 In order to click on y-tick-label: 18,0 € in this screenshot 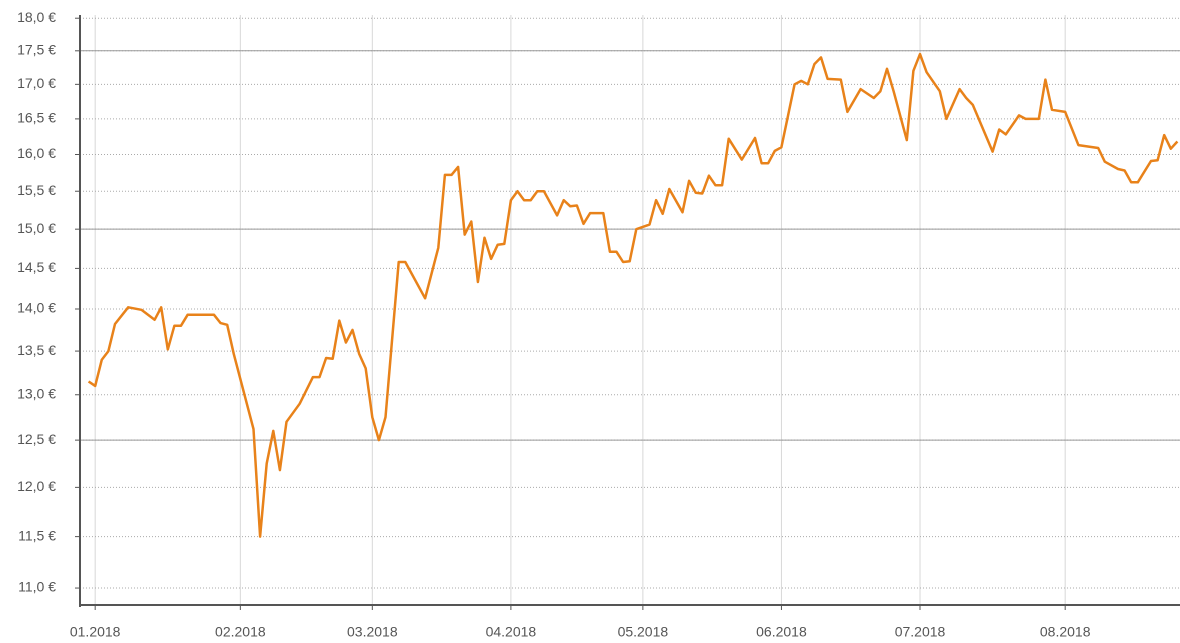, I will do `click(36, 17)`.